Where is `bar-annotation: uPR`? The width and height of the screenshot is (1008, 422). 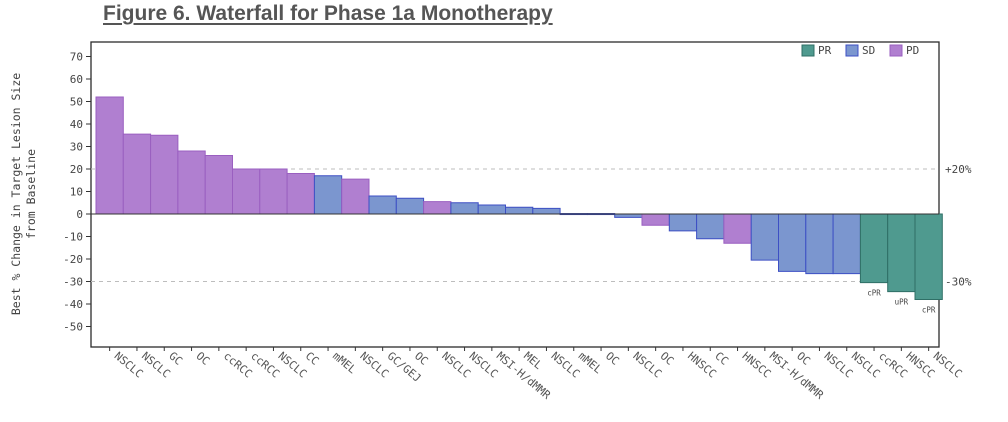 bar-annotation: uPR is located at coordinates (902, 302).